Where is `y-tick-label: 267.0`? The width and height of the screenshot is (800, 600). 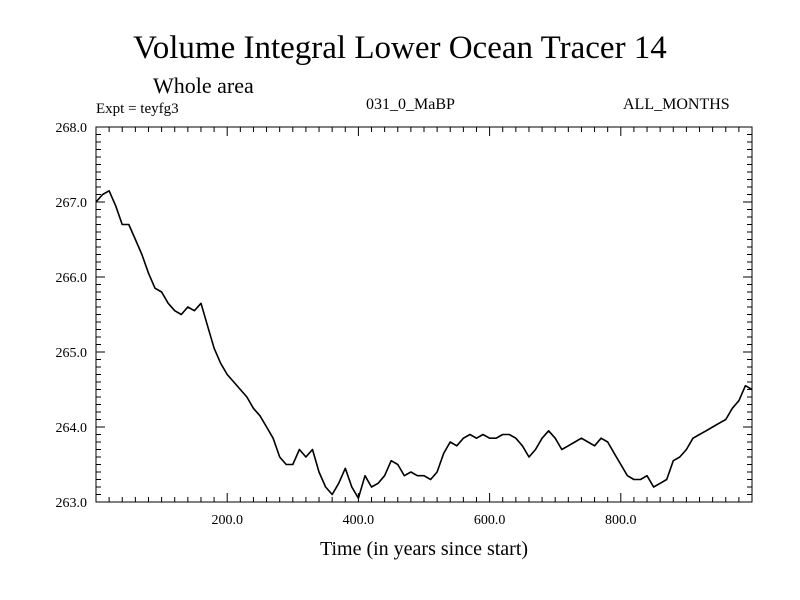
y-tick-label: 267.0 is located at coordinates (72, 203).